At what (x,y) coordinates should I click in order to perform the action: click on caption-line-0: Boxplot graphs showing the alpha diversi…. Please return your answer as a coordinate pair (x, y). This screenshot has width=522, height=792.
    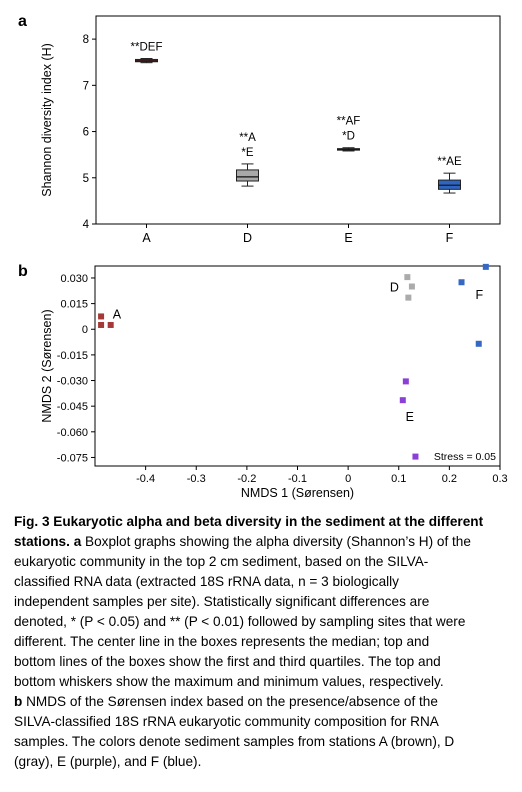
    Looking at the image, I should click on (276, 541).